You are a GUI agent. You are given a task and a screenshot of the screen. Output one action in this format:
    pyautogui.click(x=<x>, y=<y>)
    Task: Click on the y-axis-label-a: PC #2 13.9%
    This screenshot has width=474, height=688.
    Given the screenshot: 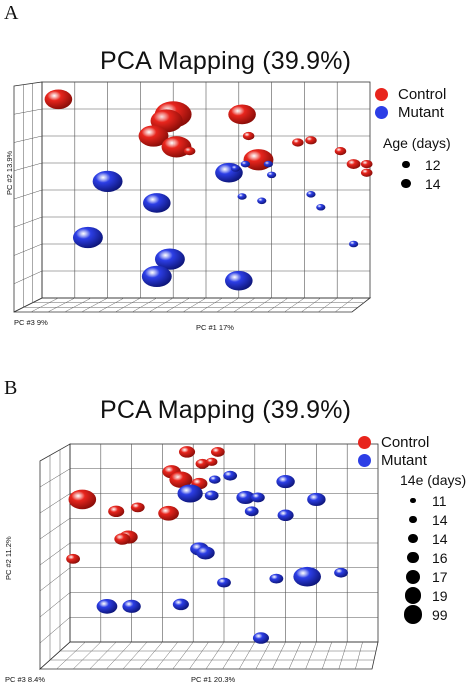 What is the action you would take?
    pyautogui.click(x=9, y=172)
    